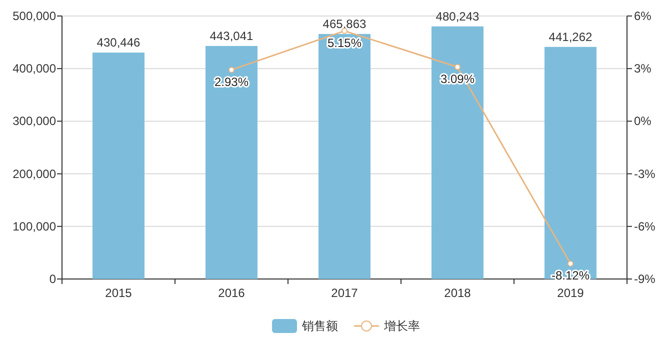 The width and height of the screenshot is (666, 338). Describe the element at coordinates (344, 23) in the screenshot. I see `data-label: 465,863` at that location.